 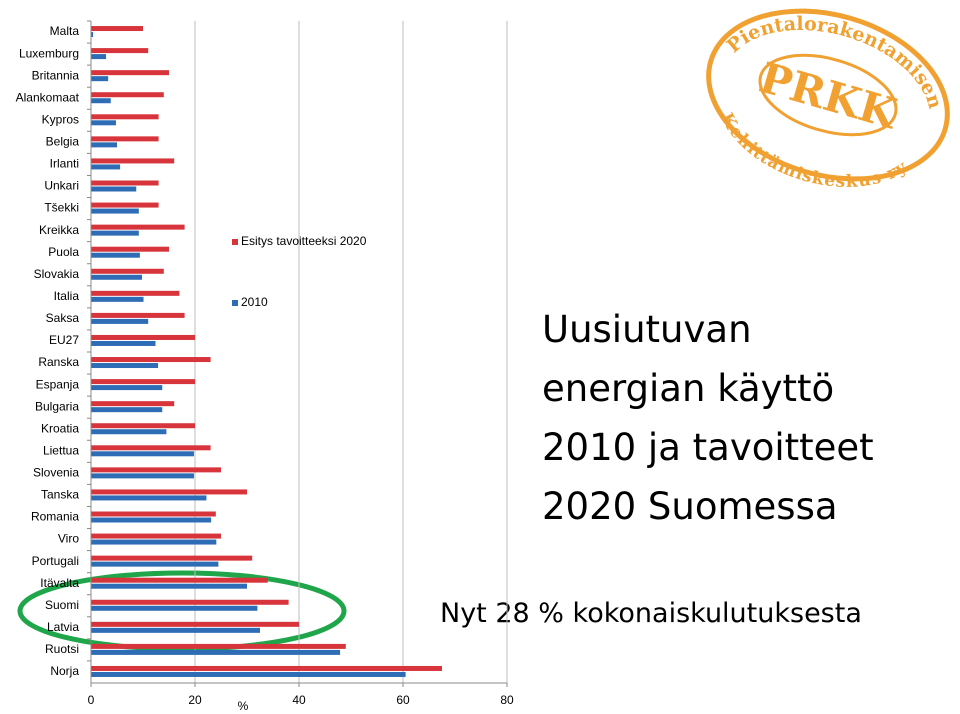 I want to click on x-tick-label: 0, so click(x=91, y=700).